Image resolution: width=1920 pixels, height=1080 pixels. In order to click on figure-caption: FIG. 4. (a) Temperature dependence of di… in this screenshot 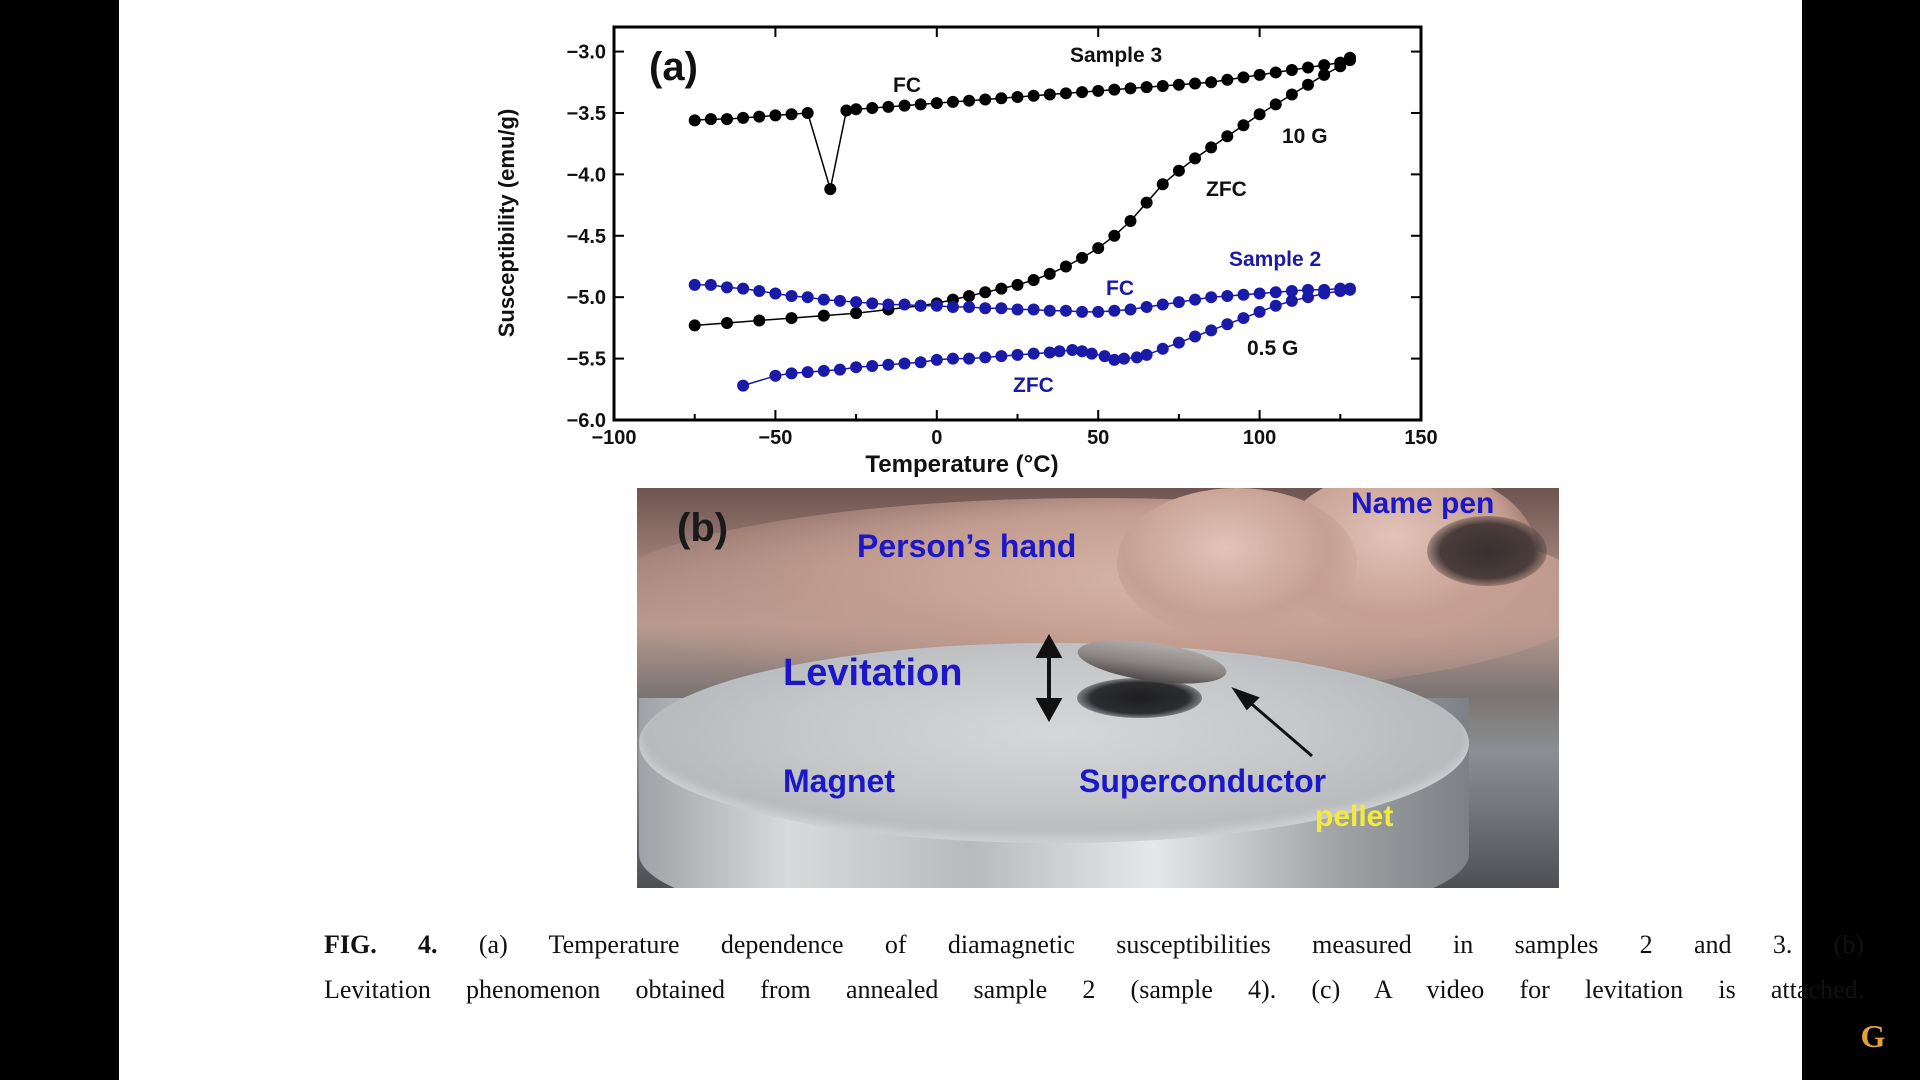, I will do `click(1094, 967)`.